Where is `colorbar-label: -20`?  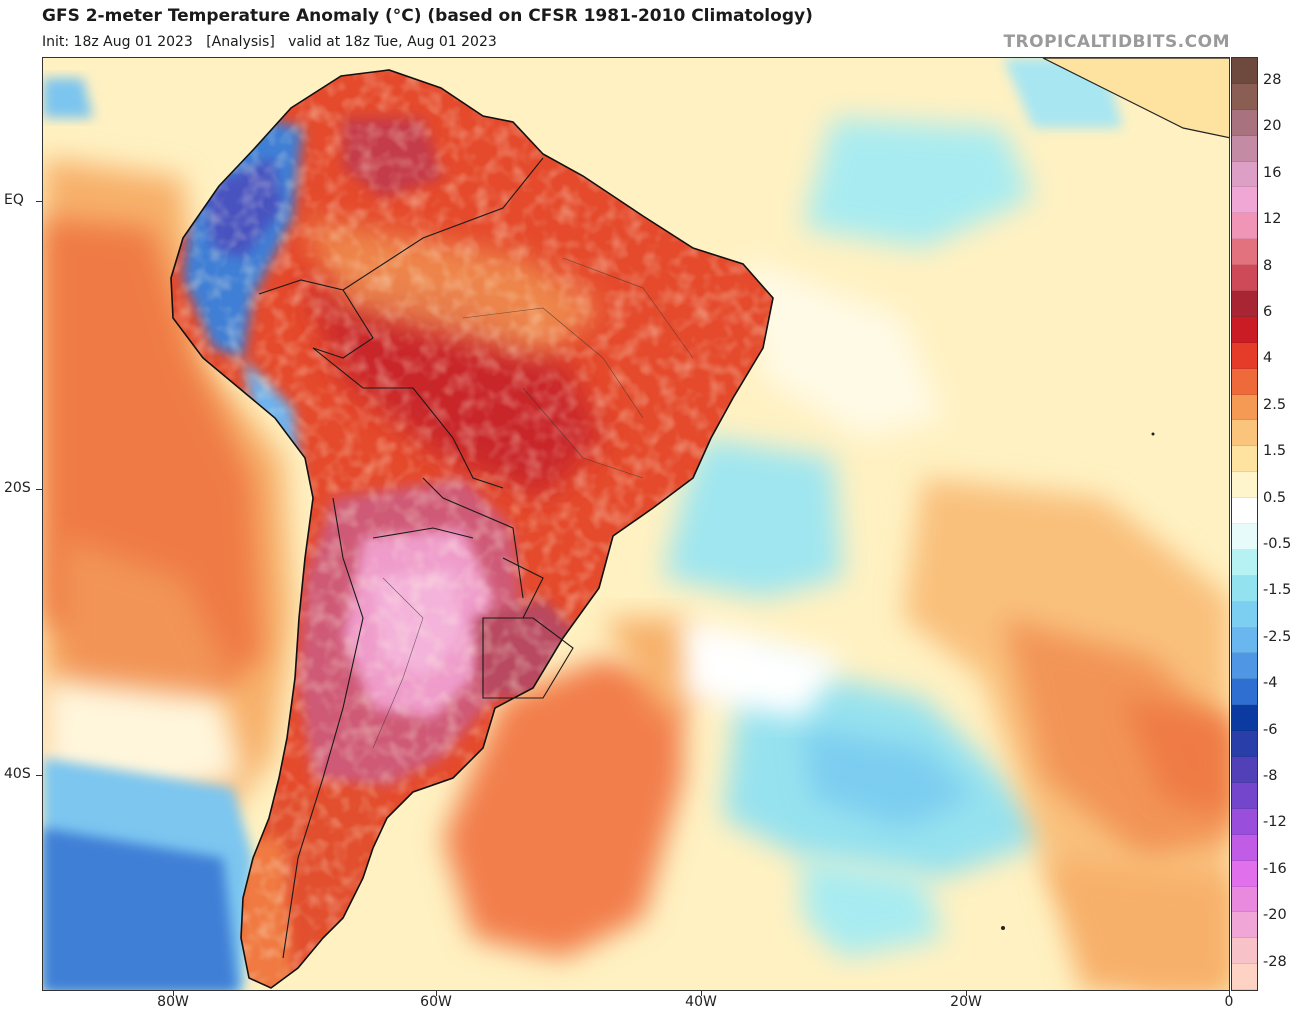
colorbar-label: -20 is located at coordinates (1275, 915).